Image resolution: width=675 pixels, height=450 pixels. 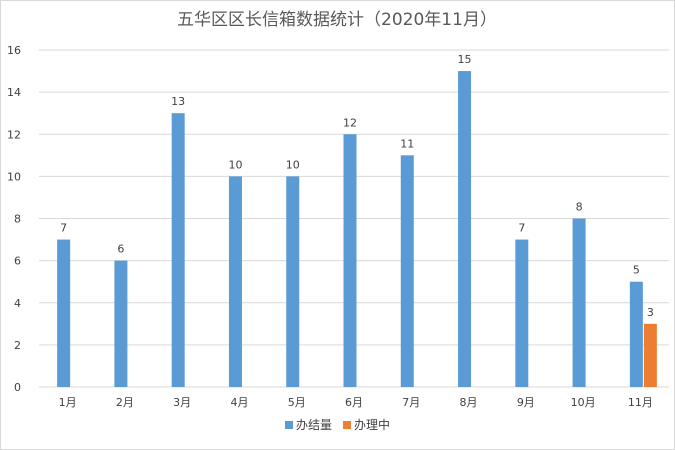 What do you see at coordinates (337, 20) in the screenshot?
I see `chart-title: 五华区区长信箱数据统计（2020年11月）` at bounding box center [337, 20].